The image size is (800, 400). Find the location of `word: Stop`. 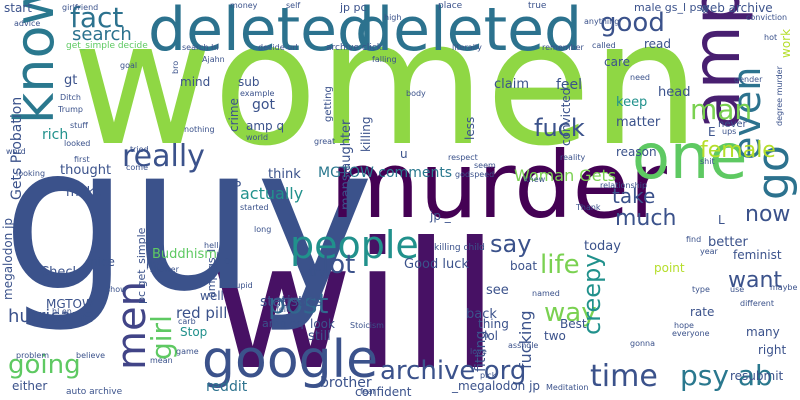

word: Stop is located at coordinates (194, 332).